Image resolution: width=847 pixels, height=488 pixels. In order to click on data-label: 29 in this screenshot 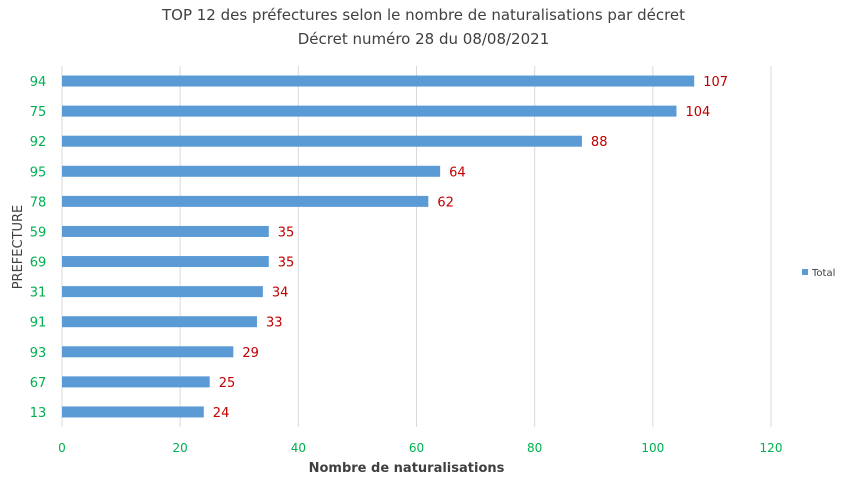, I will do `click(250, 353)`.